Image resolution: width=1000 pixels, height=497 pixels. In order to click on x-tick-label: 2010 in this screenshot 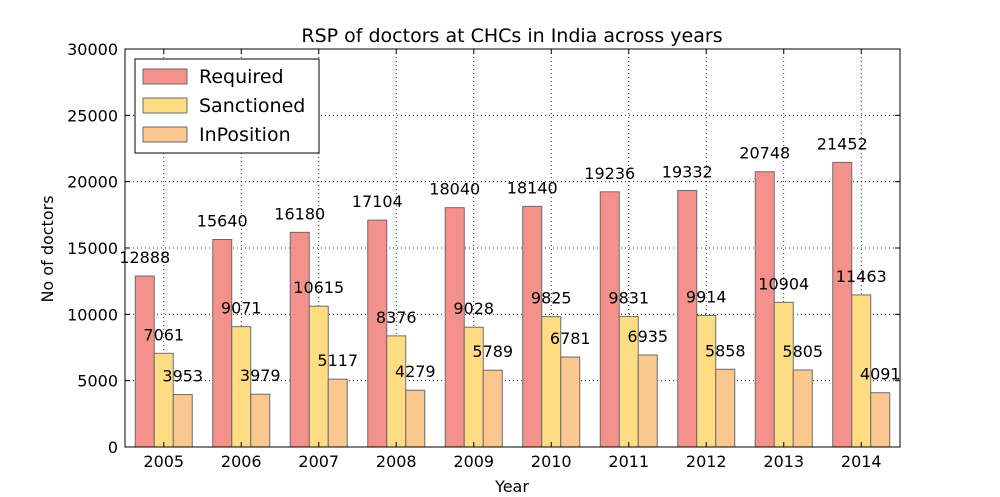, I will do `click(551, 461)`.